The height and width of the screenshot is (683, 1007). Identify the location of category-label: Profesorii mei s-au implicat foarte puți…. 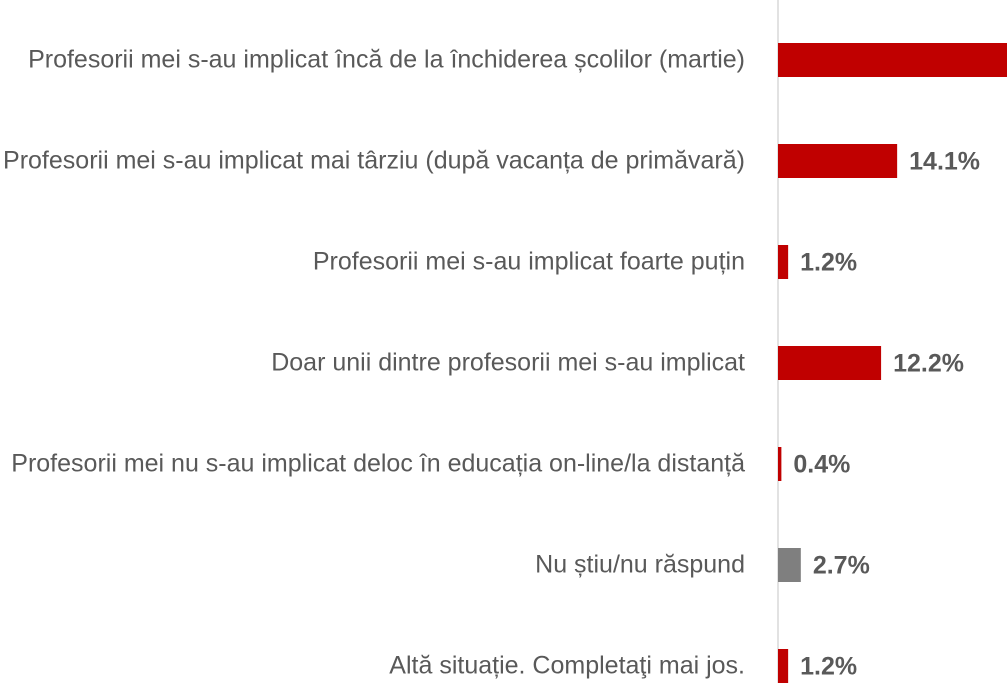
(528, 261).